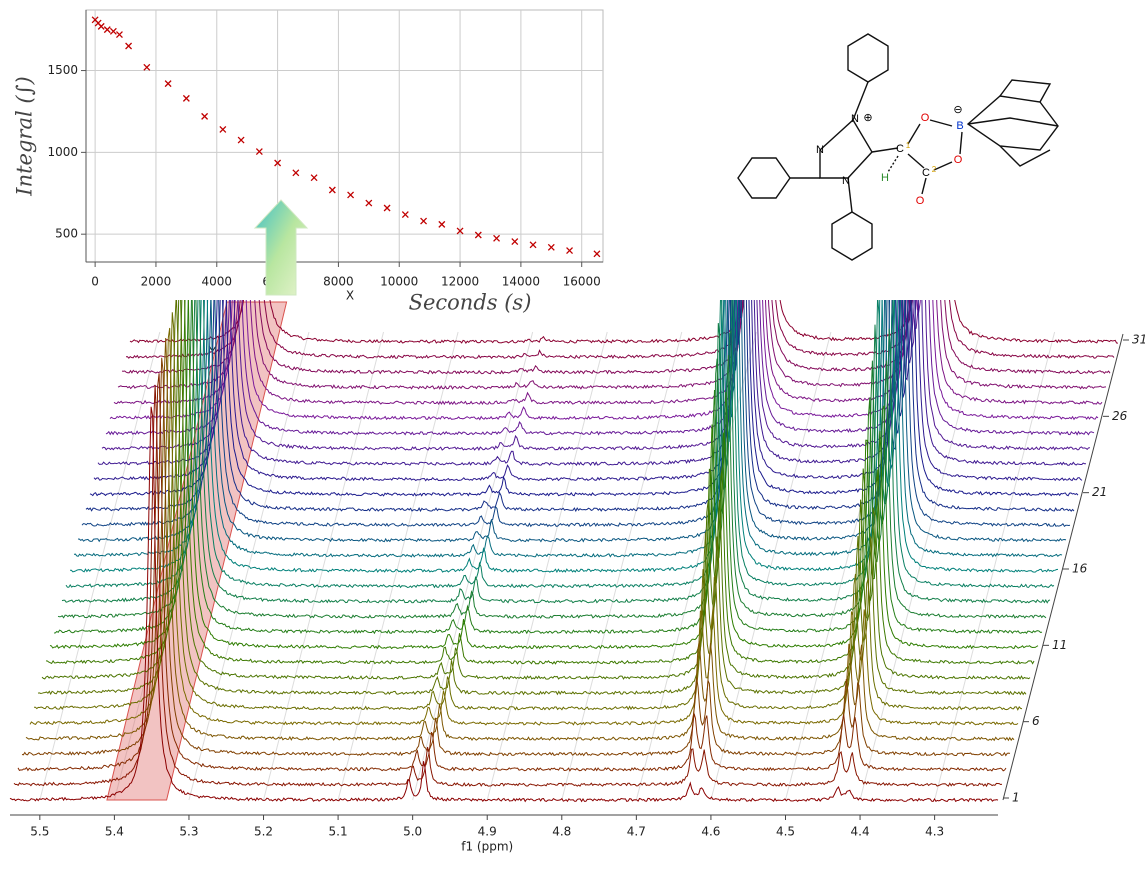 Image resolution: width=1145 pixels, height=881 pixels. I want to click on x-tick-label: 2000, so click(156, 282).